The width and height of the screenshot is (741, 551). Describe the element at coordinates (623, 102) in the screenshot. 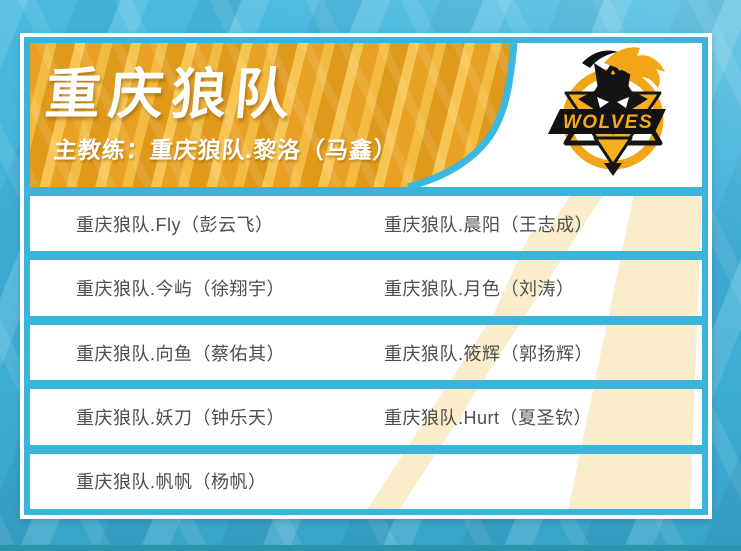

I see `wolf-eye-right` at that location.